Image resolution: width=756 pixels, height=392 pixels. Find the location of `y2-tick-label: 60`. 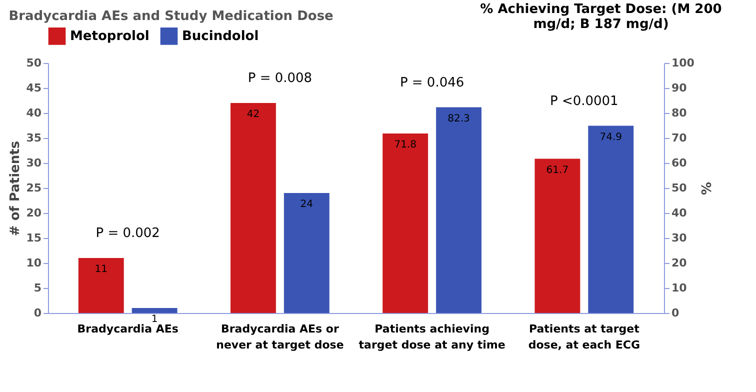

y2-tick-label: 60 is located at coordinates (680, 163).